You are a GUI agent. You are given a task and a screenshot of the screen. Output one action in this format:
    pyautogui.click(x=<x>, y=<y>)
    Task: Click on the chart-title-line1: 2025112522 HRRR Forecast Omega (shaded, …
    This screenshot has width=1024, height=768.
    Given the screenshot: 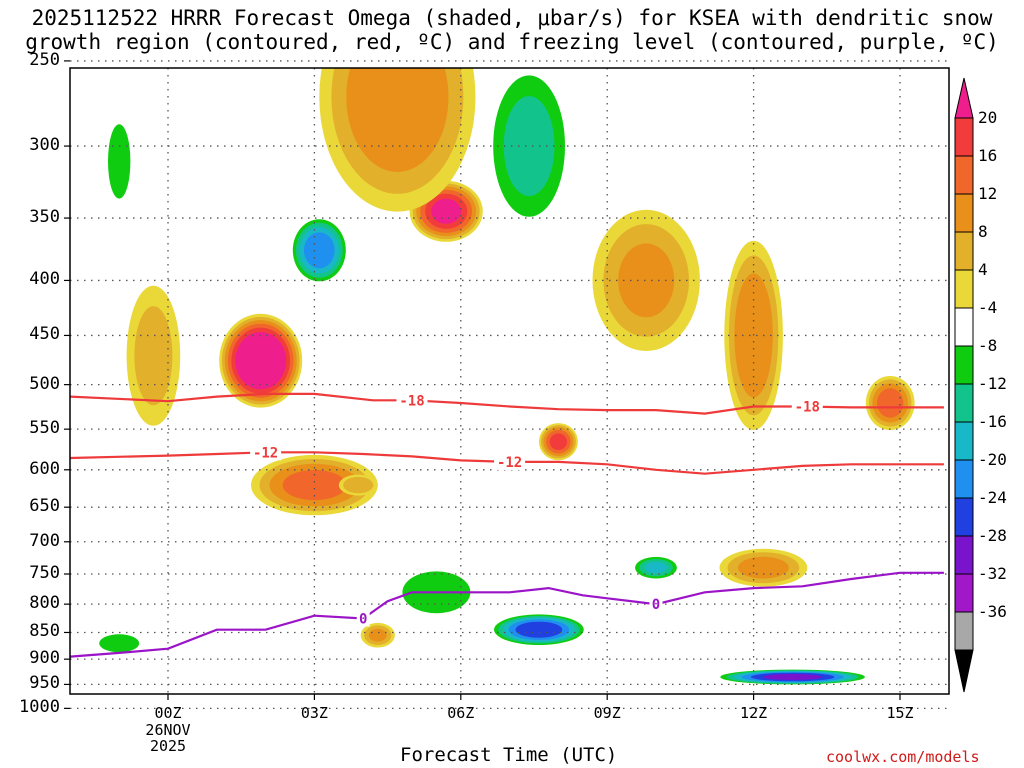 What is the action you would take?
    pyautogui.click(x=512, y=18)
    